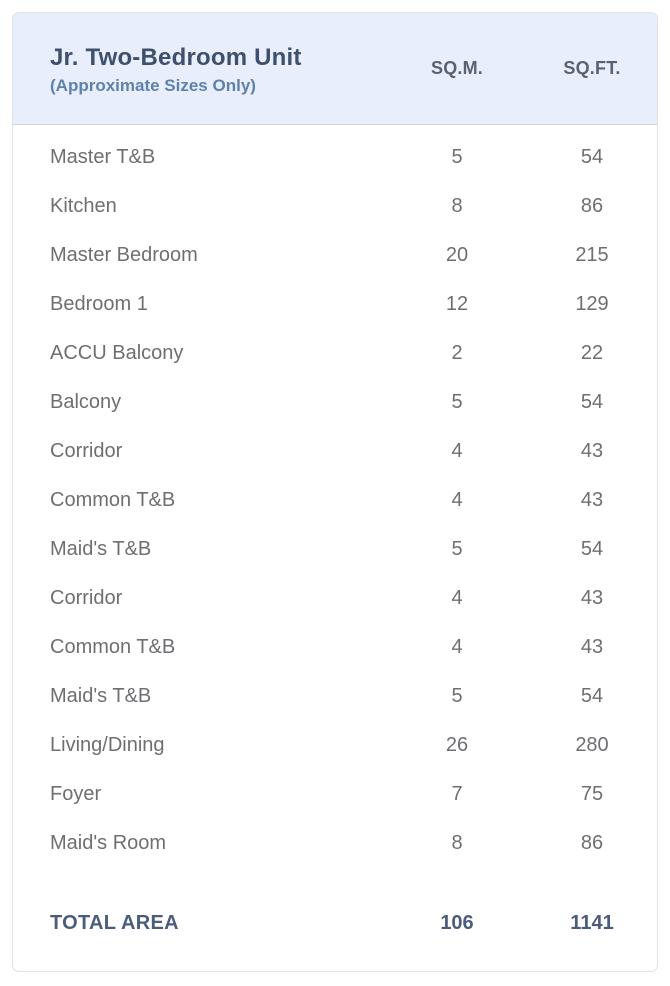 The width and height of the screenshot is (670, 986). What do you see at coordinates (86, 402) in the screenshot?
I see `room-name: Balcony` at bounding box center [86, 402].